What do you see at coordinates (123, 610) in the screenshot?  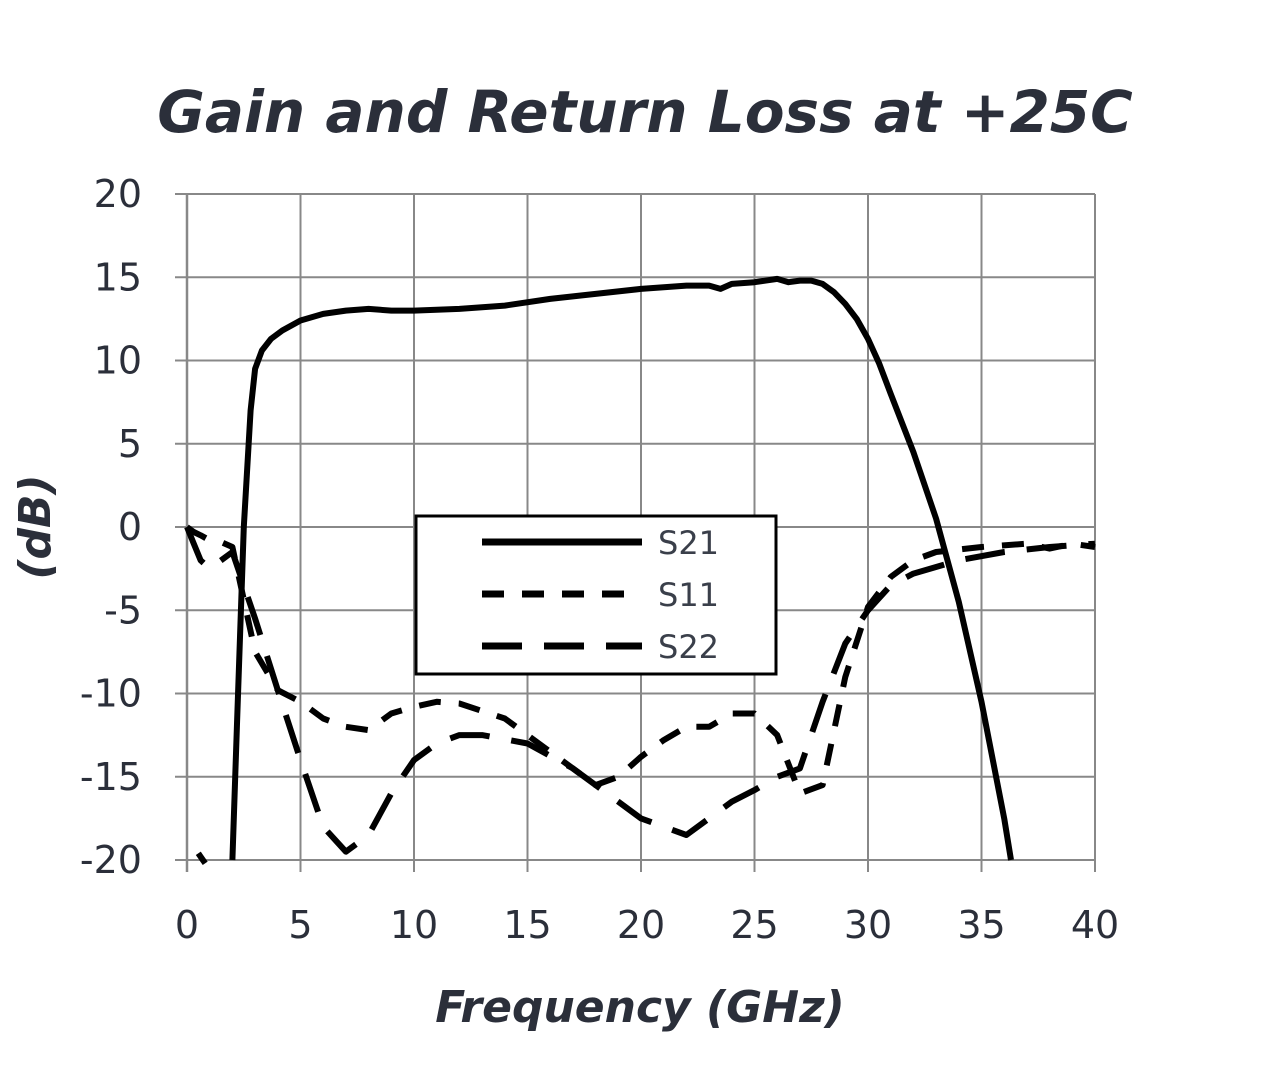 I see `y-tick-label: -5` at bounding box center [123, 610].